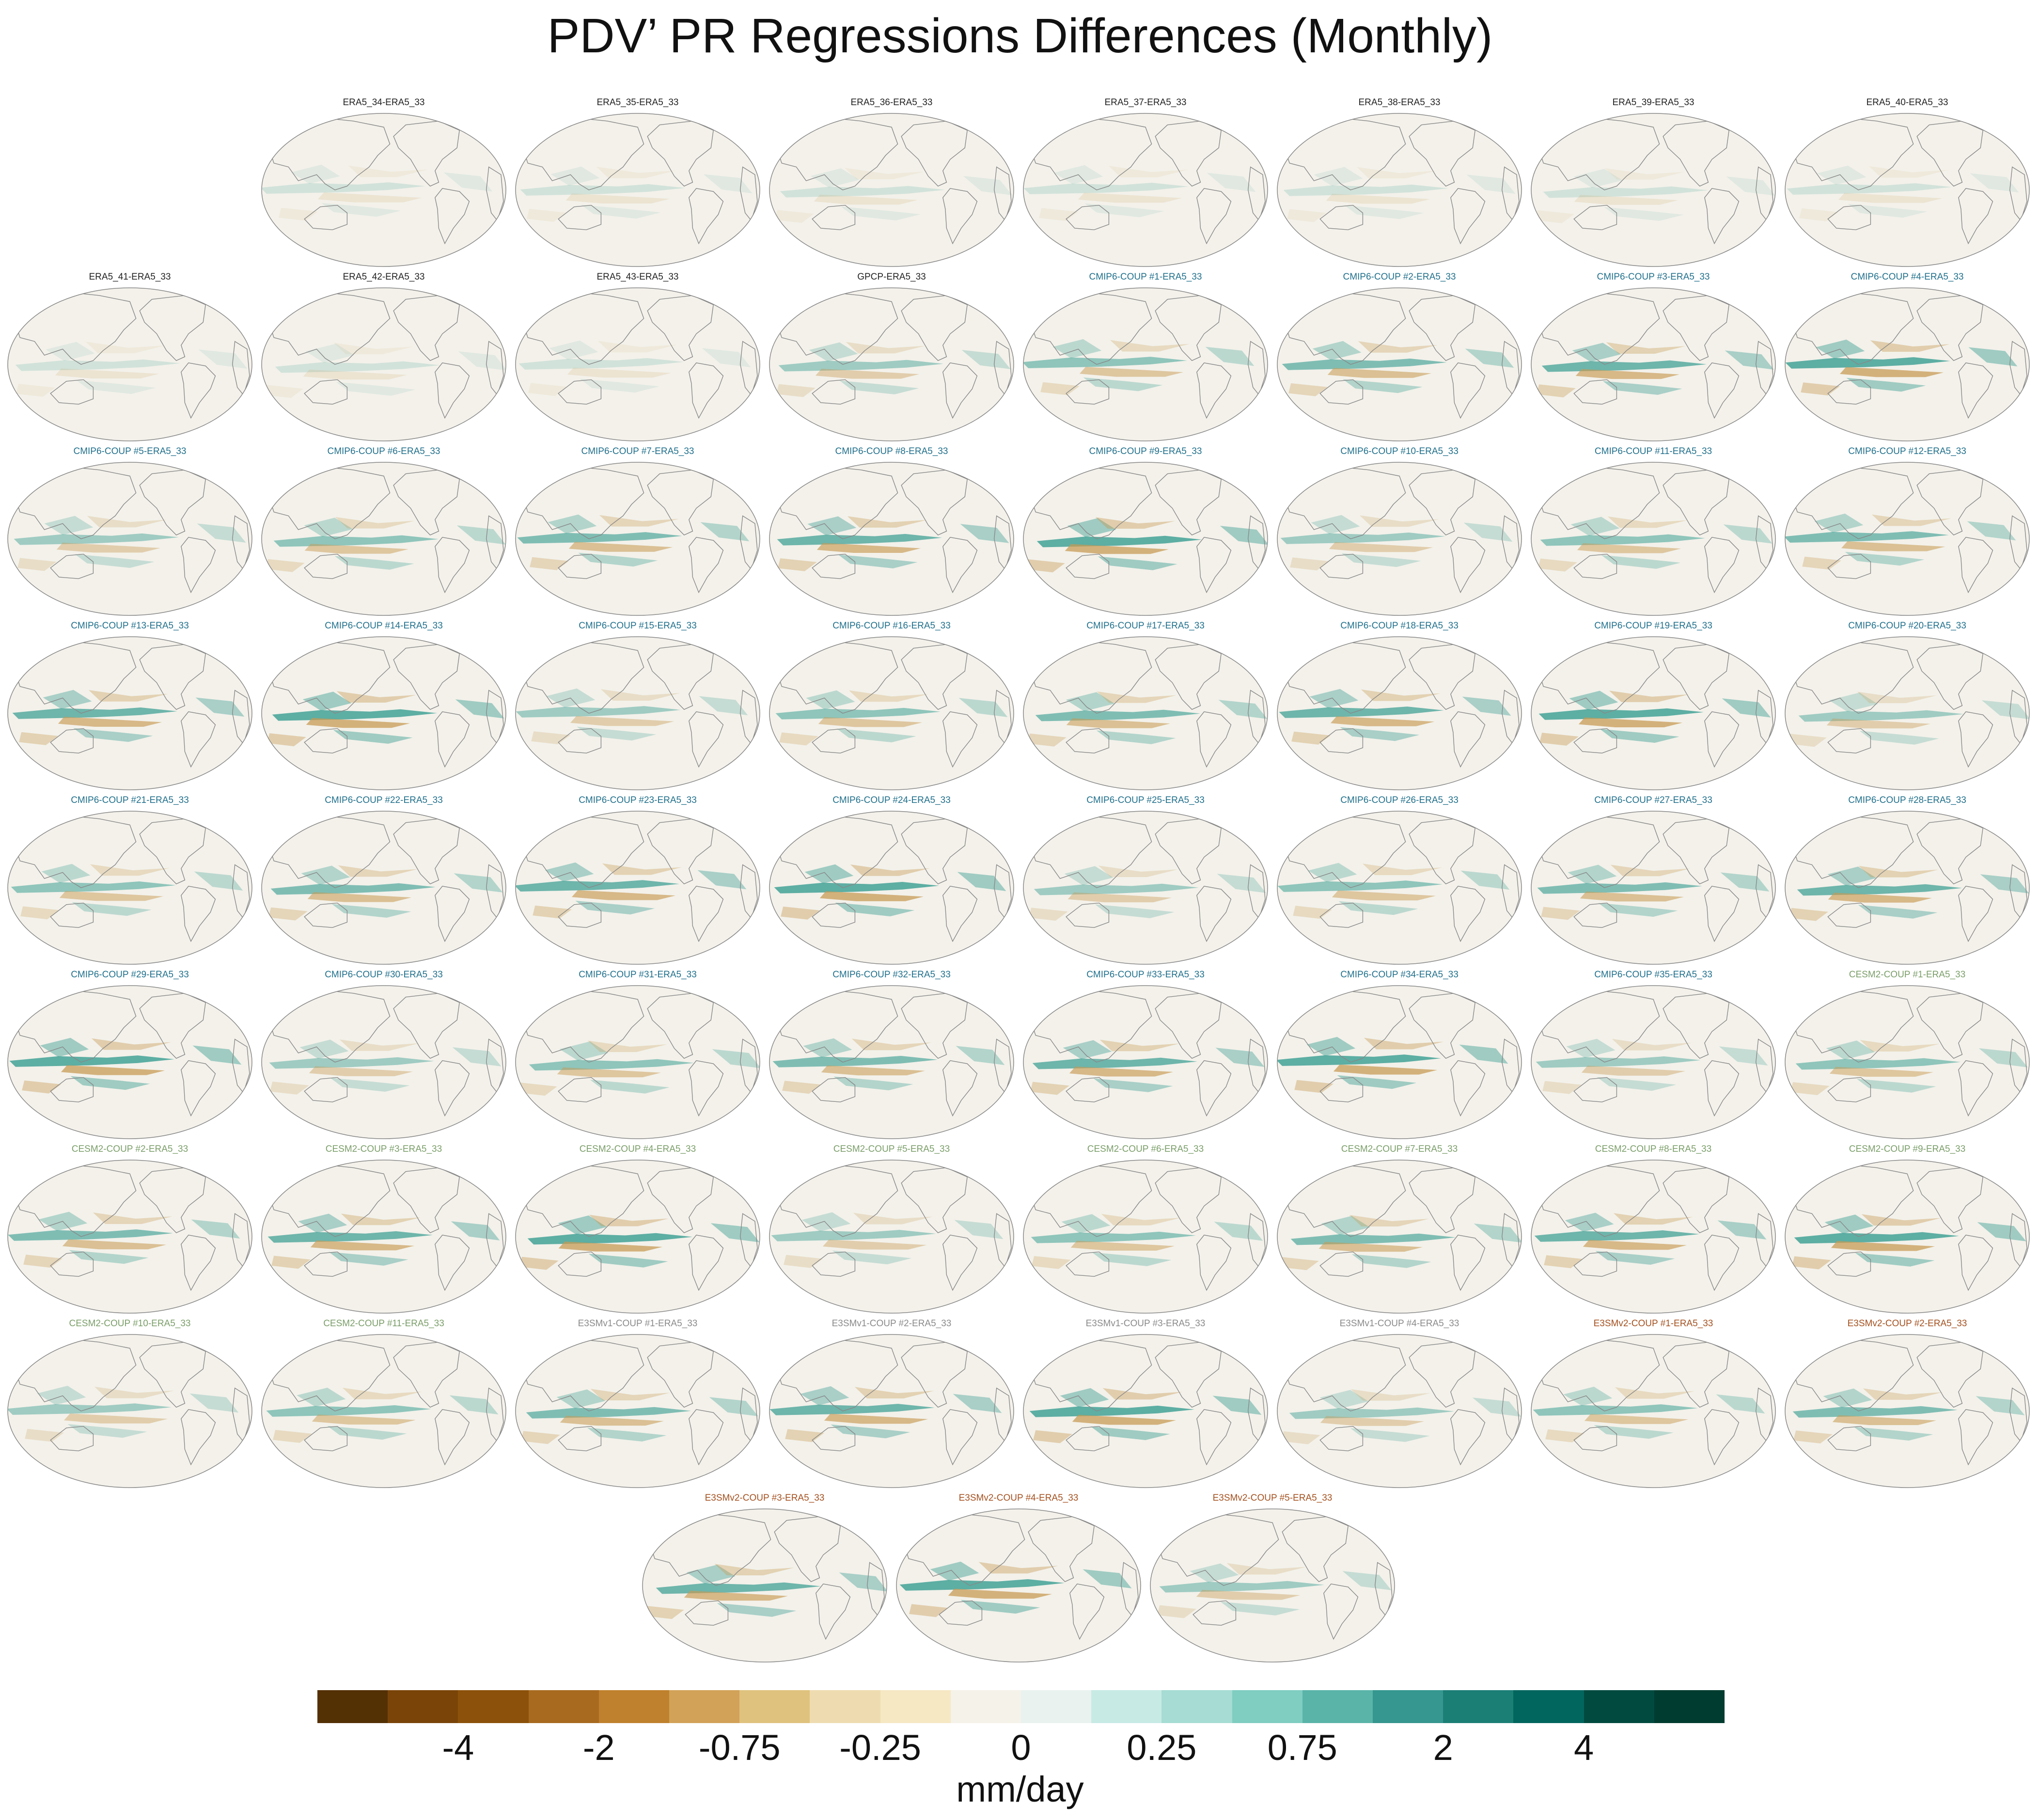 Image resolution: width=2040 pixels, height=1820 pixels. Describe the element at coordinates (1908, 975) in the screenshot. I see `panel-title: CESM2-COUP #1-ERA5_33` at that location.